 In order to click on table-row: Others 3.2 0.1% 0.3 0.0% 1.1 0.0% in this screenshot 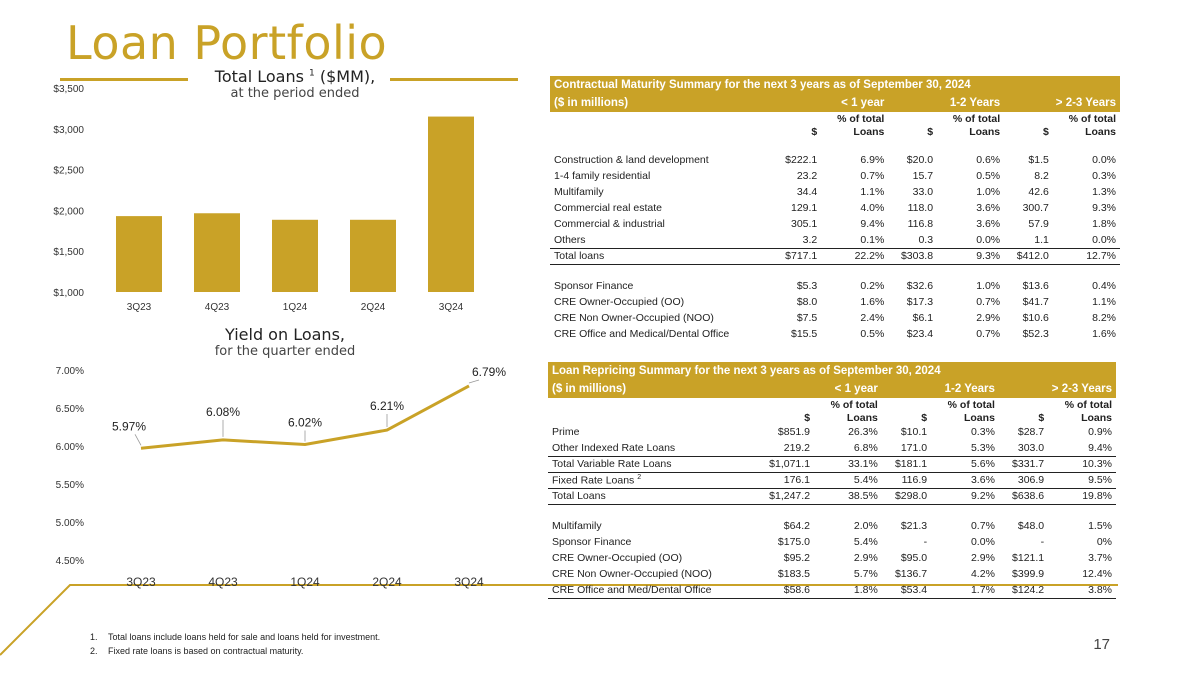, I will do `click(835, 240)`.